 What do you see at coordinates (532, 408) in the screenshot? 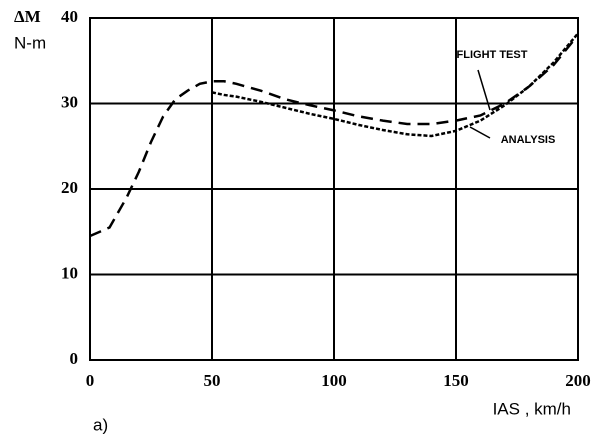
I see `x-label: IAS , km/h` at bounding box center [532, 408].